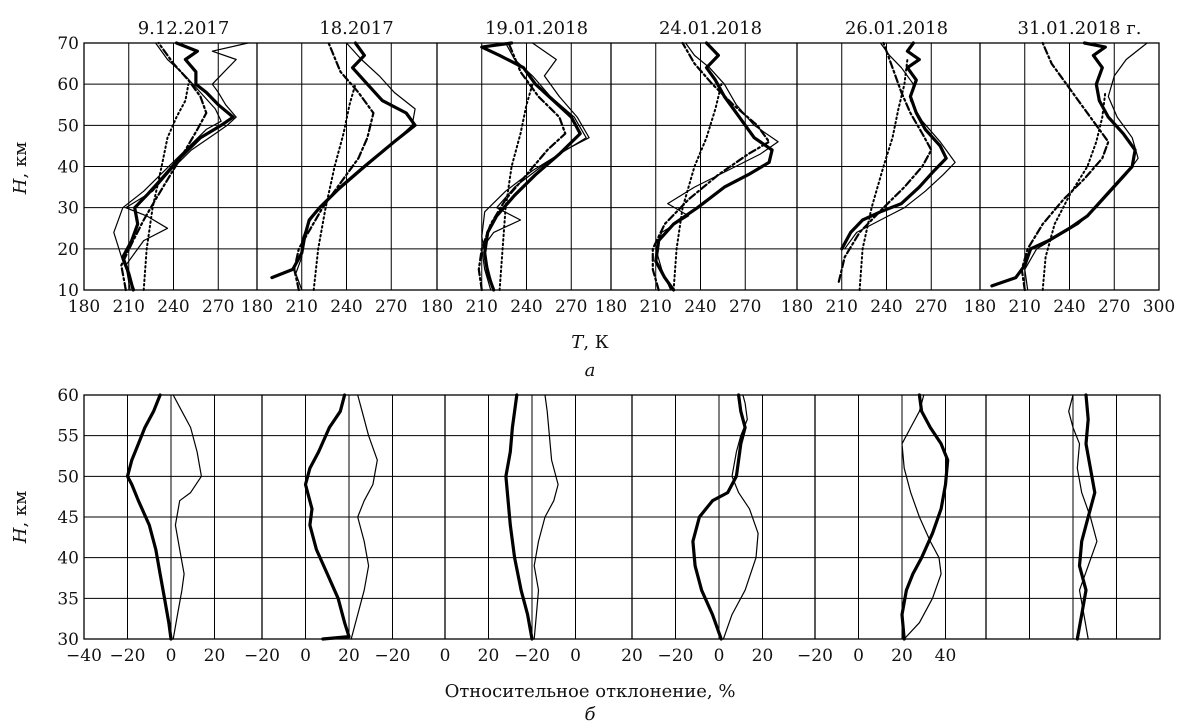  What do you see at coordinates (1080, 28) in the screenshot?
I see `panel-title: 31.01.2018 г.` at bounding box center [1080, 28].